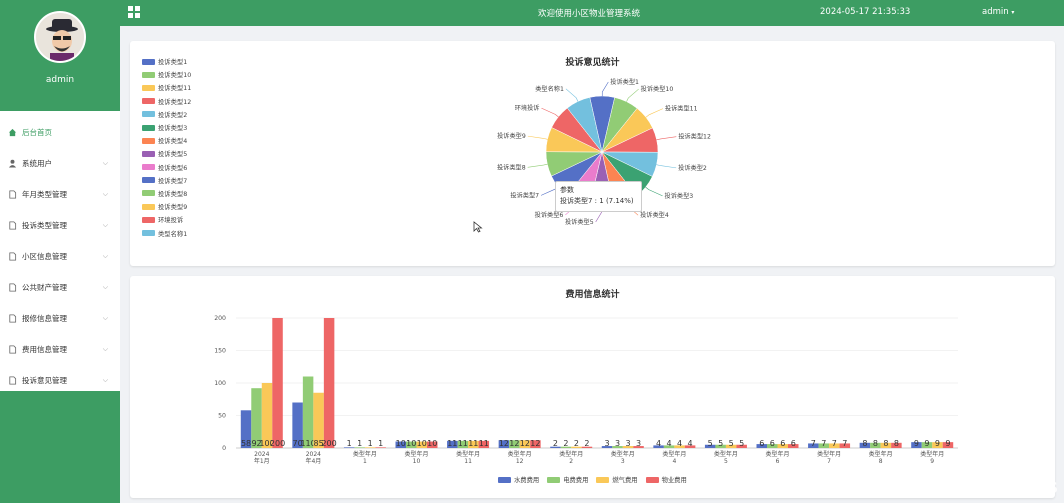  What do you see at coordinates (60, 380) in the screenshot?
I see `sidebar-item-8: 投诉意见管理 ⌵` at bounding box center [60, 380].